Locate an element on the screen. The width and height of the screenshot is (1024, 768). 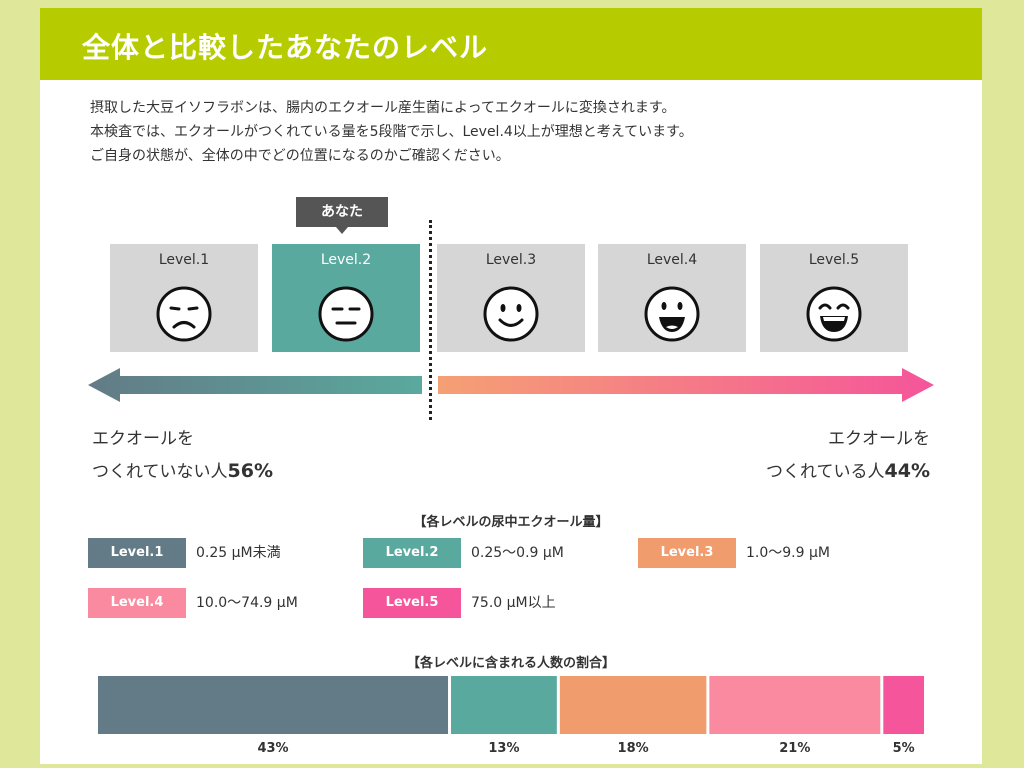
you-badge: あなた is located at coordinates (342, 215).